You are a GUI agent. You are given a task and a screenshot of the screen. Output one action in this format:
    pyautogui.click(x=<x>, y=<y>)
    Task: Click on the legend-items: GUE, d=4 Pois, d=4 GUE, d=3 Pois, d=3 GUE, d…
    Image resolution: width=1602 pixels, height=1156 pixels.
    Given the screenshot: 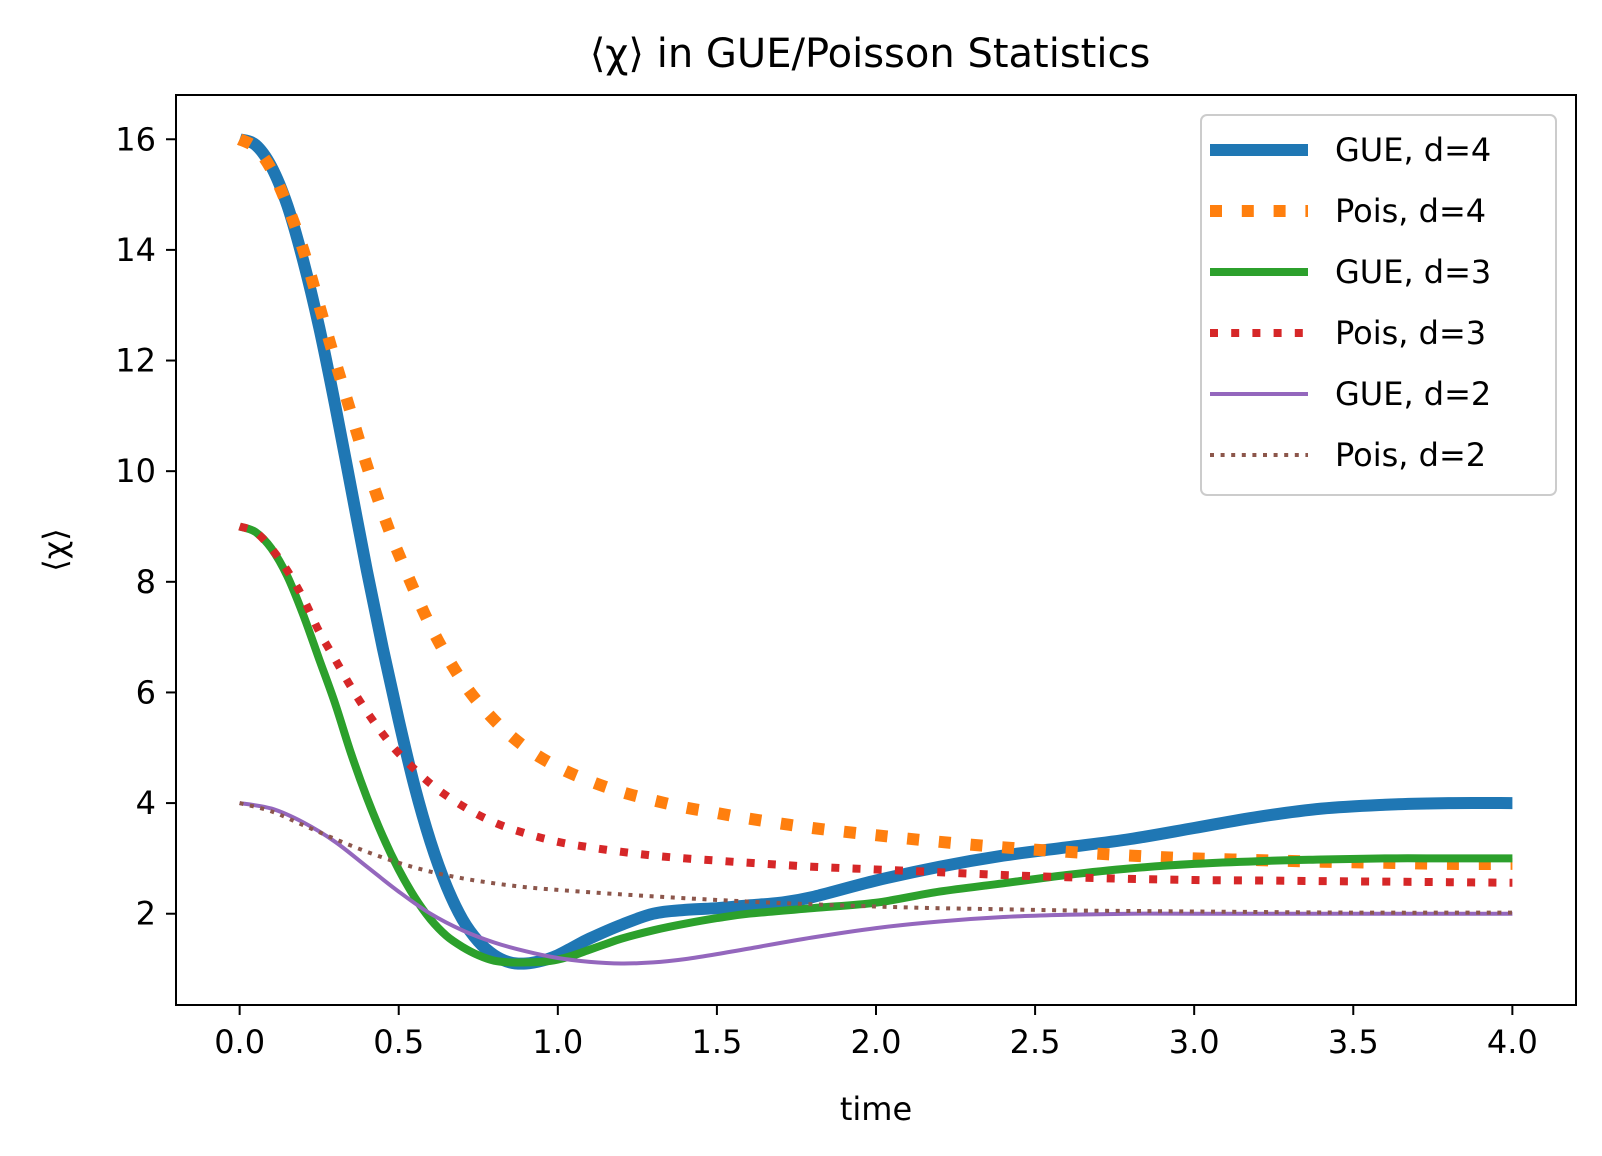 What is the action you would take?
    pyautogui.click(x=1350, y=302)
    